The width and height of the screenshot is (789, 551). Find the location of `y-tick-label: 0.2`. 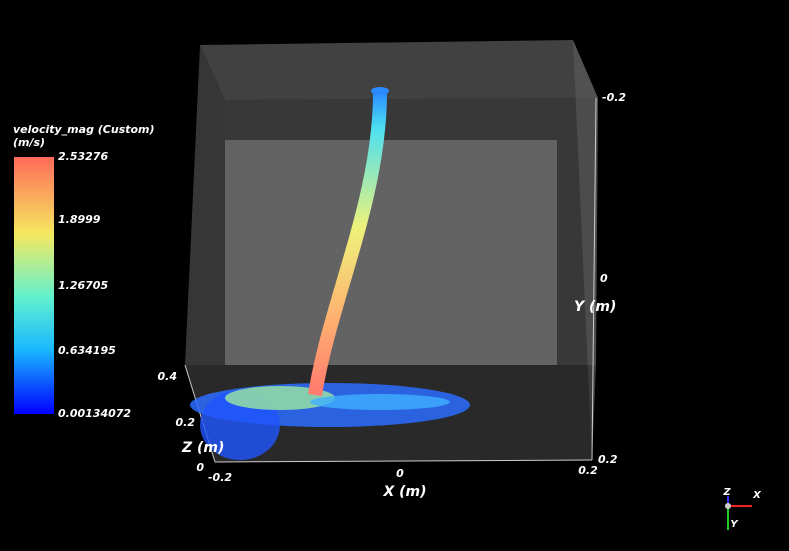

y-tick-label: 0.2 is located at coordinates (608, 459).